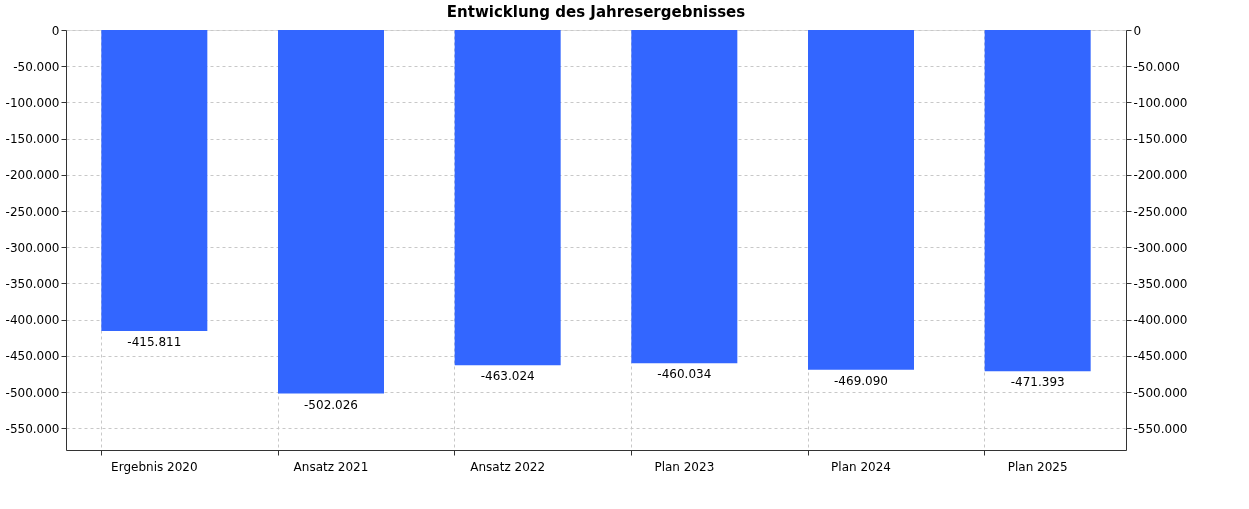 Image resolution: width=1249 pixels, height=509 pixels. I want to click on y-tick-label: -500.000, so click(32, 392).